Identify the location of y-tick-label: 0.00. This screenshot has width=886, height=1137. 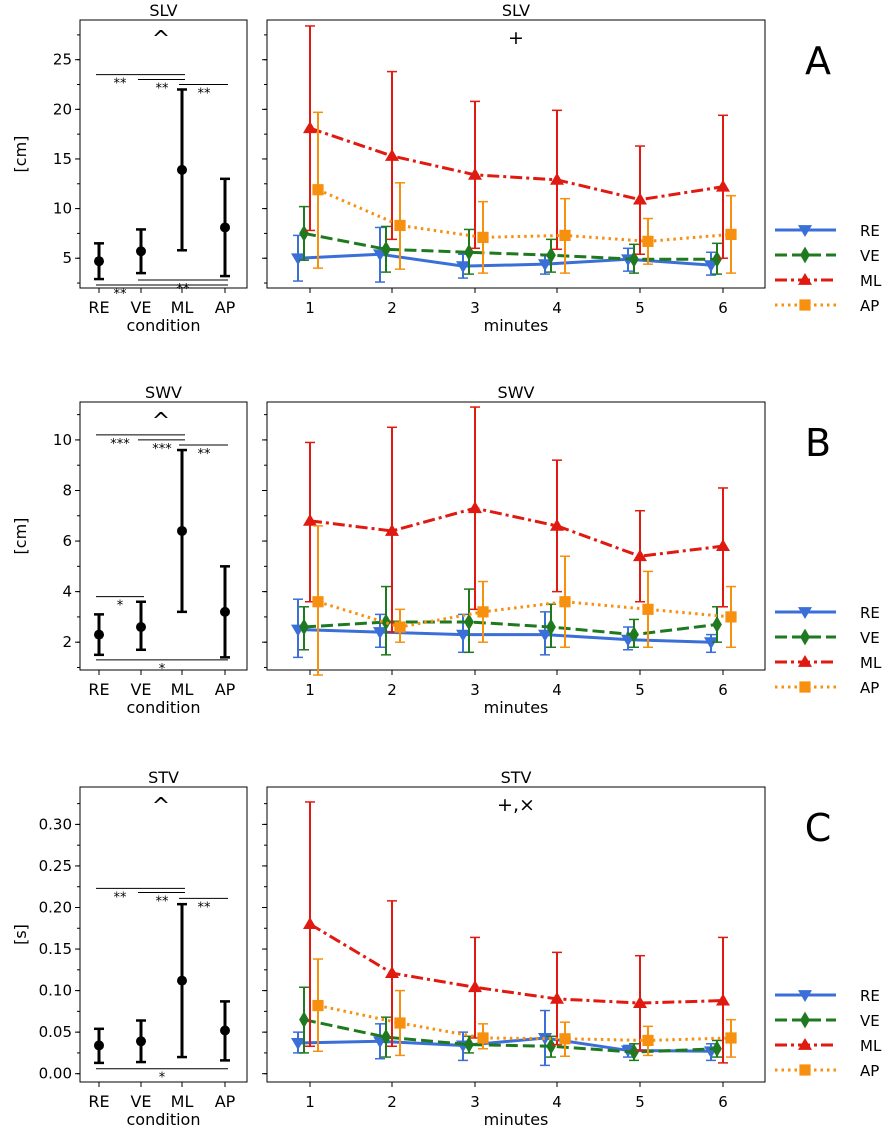
(55, 1074).